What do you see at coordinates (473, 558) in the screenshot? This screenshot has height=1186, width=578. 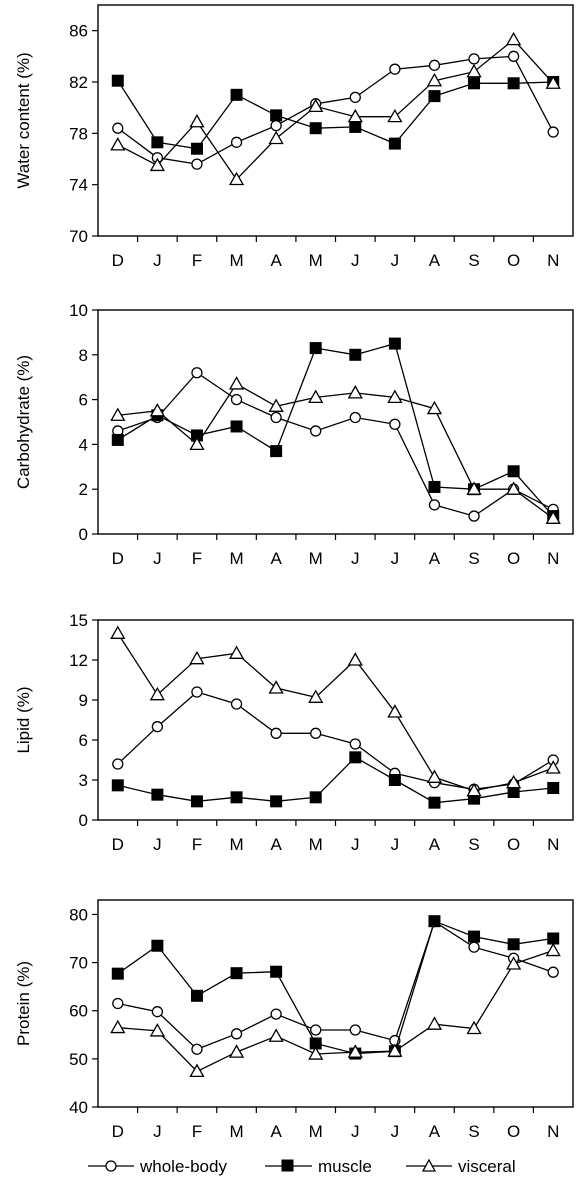 I see `x-tick-label: S` at bounding box center [473, 558].